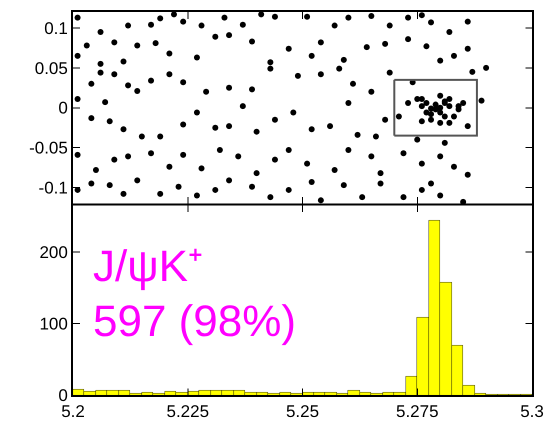 The image size is (554, 431). What do you see at coordinates (53, 252) in the screenshot?
I see `y-tick-label: 200` at bounding box center [53, 252].